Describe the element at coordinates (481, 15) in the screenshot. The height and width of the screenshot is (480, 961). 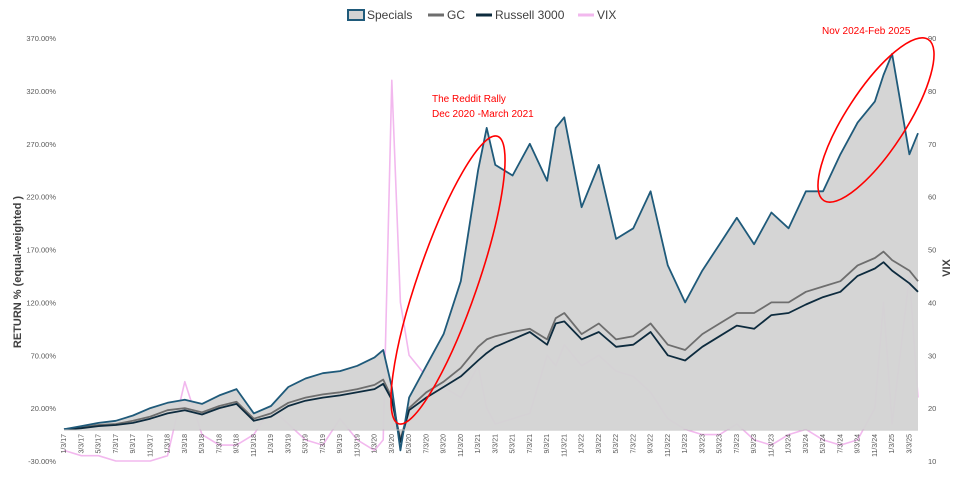
I see `legend: Specials GC Russell 3000 VIX` at that location.